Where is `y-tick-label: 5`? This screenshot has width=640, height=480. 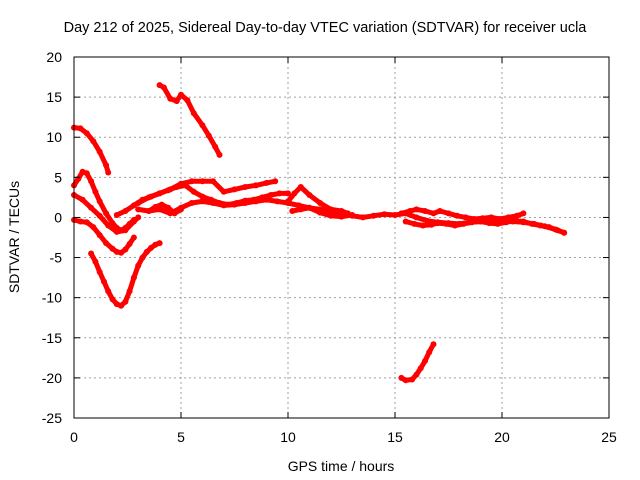 y-tick-label: 5 is located at coordinates (58, 177).